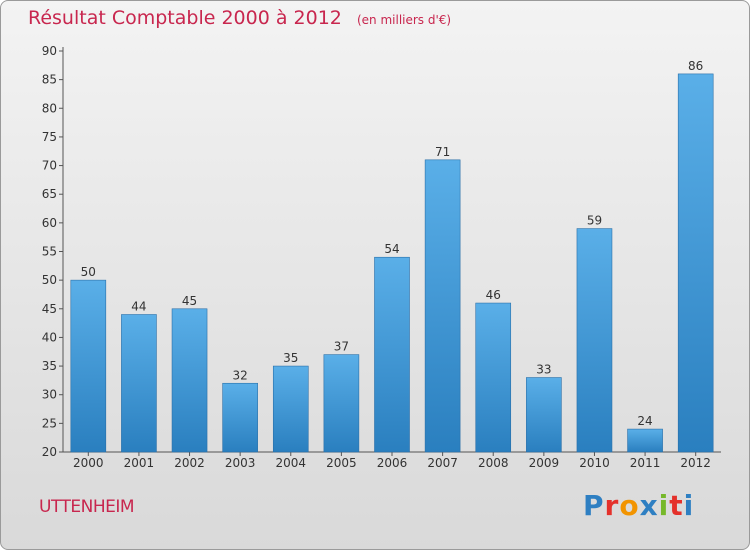 This screenshot has width=750, height=550. I want to click on y-tick-label: 35, so click(49, 366).